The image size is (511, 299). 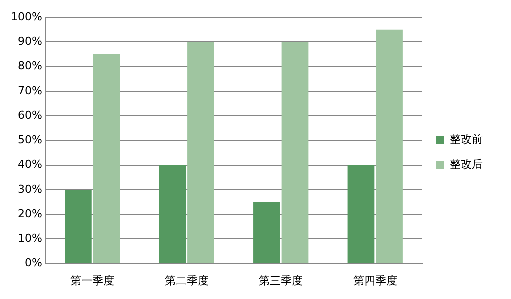 I want to click on x-tick-label: 第三季度, so click(x=281, y=281).